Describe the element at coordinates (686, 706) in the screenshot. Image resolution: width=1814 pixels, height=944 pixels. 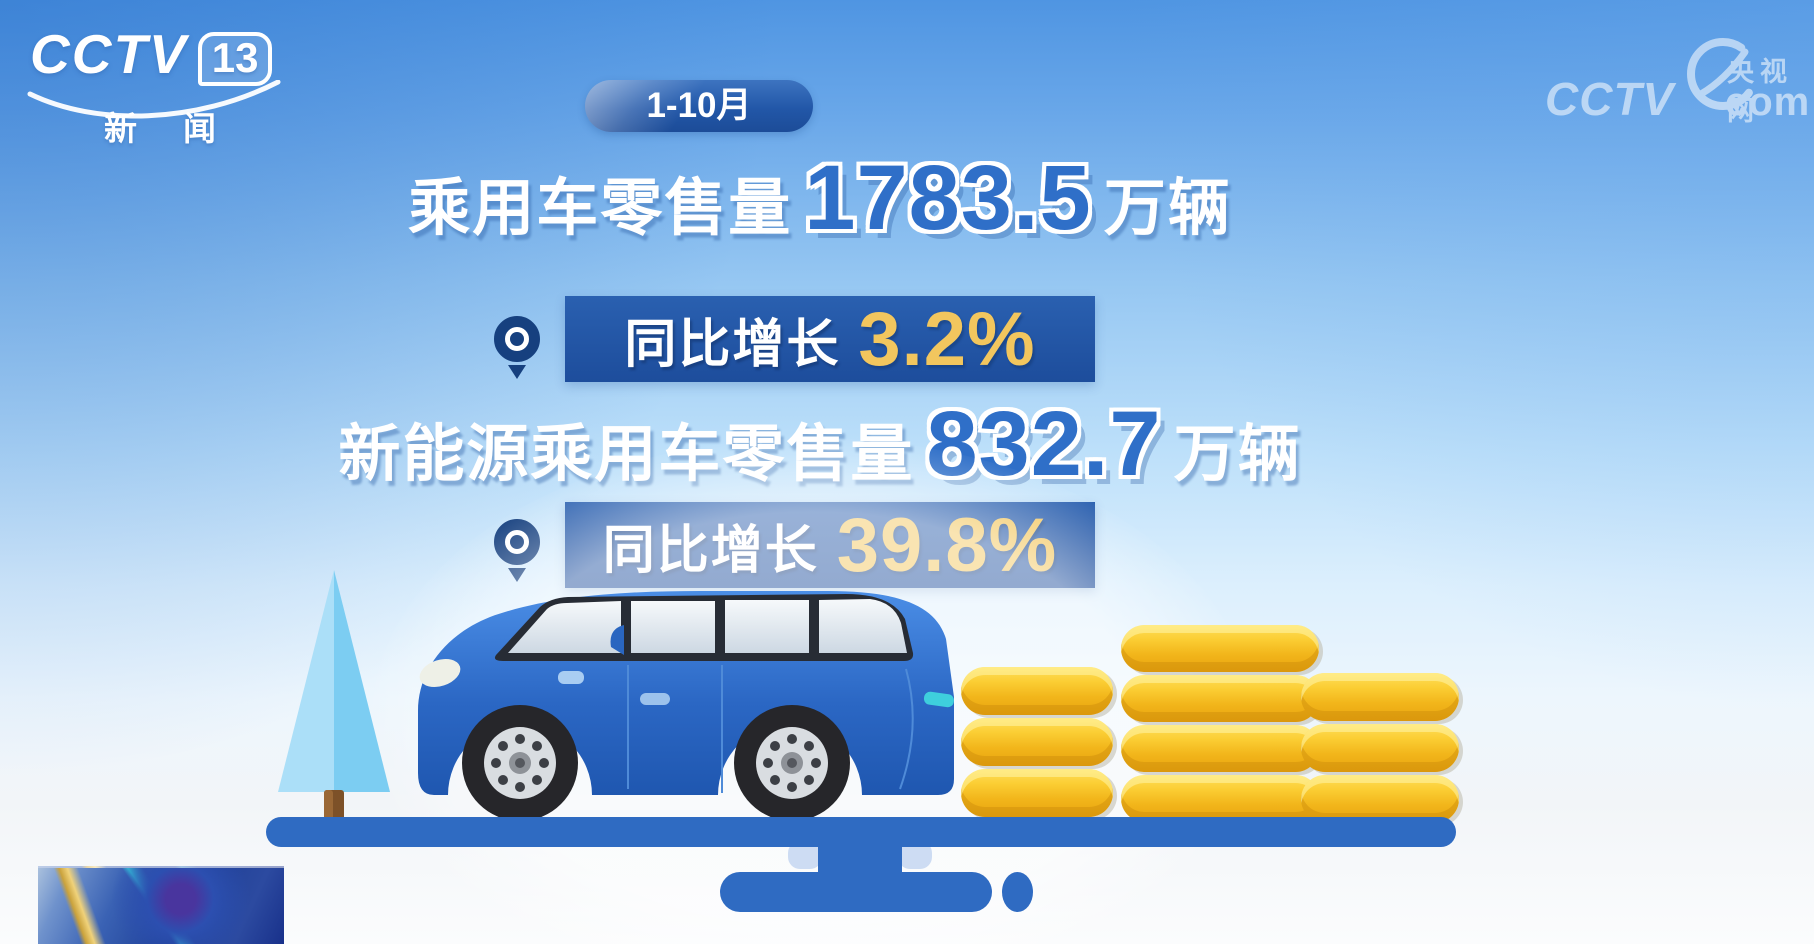
I see `car-illustration` at that location.